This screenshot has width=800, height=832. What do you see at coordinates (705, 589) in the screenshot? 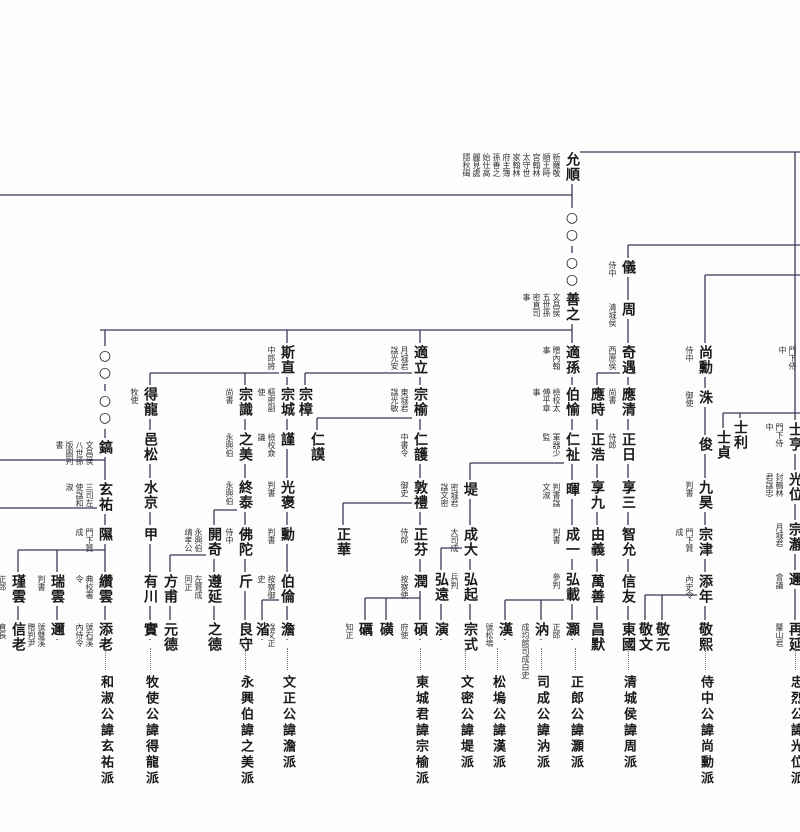
I see `person-name: 添年` at bounding box center [705, 589].